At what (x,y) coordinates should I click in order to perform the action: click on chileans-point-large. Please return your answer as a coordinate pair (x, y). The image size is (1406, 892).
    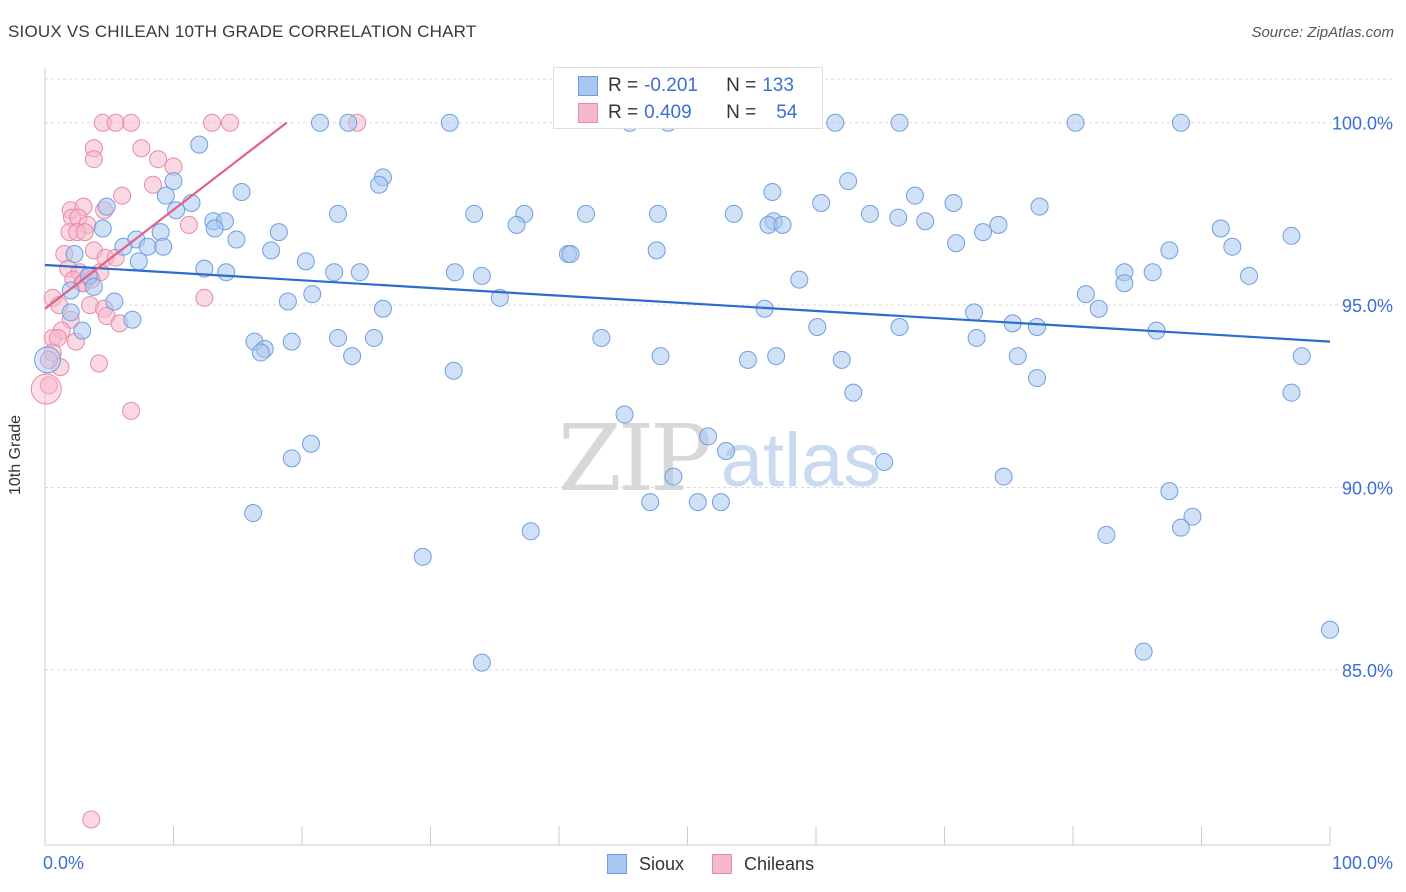
    Looking at the image, I should click on (46, 389).